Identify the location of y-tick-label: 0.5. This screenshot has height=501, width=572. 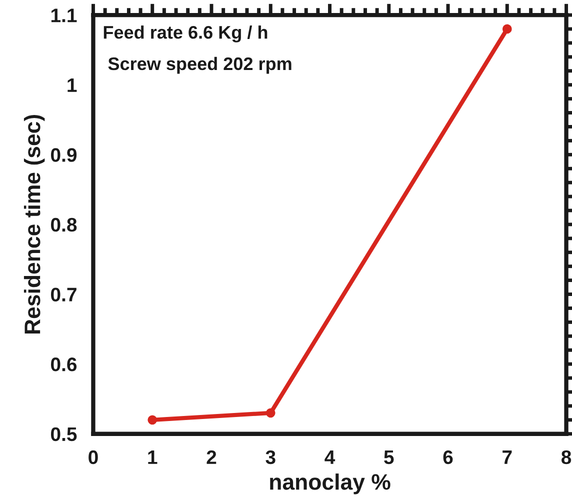
(64, 434).